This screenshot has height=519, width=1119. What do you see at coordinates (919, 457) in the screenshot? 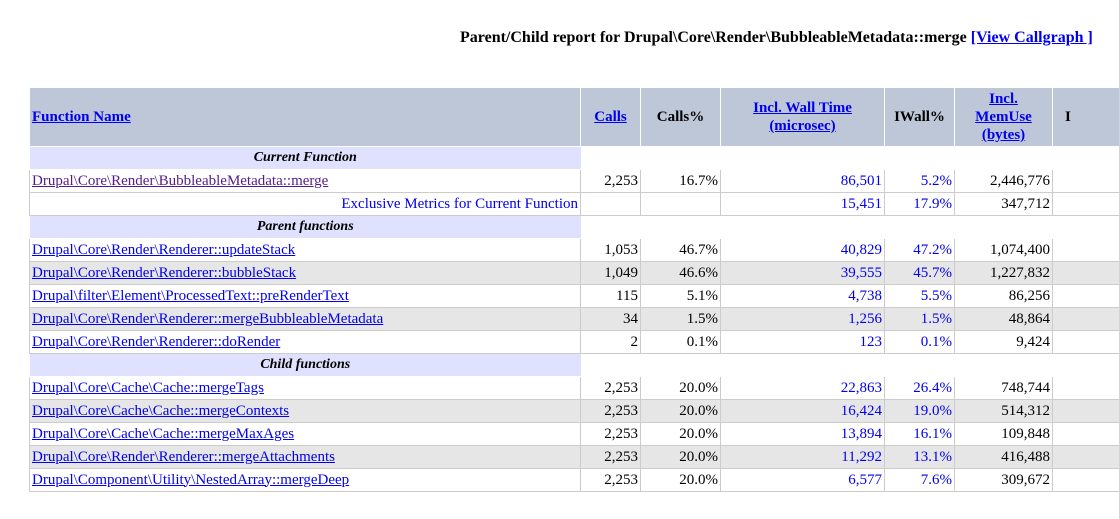
I see `iwall-pct-cell: 13.1%` at bounding box center [919, 457].